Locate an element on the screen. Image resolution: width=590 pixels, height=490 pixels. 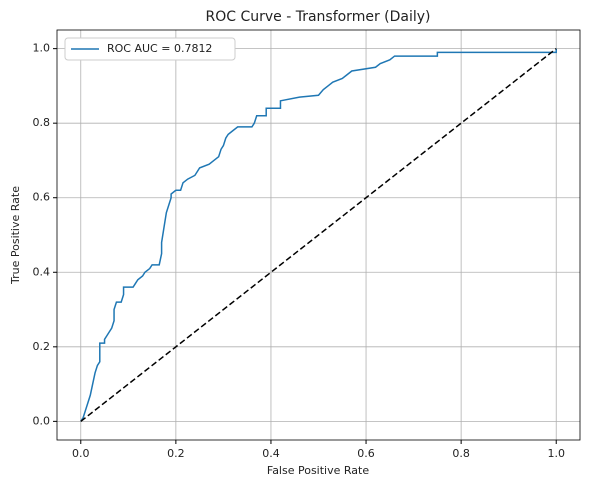
y-tick-label: 0.0 is located at coordinates (42, 420).